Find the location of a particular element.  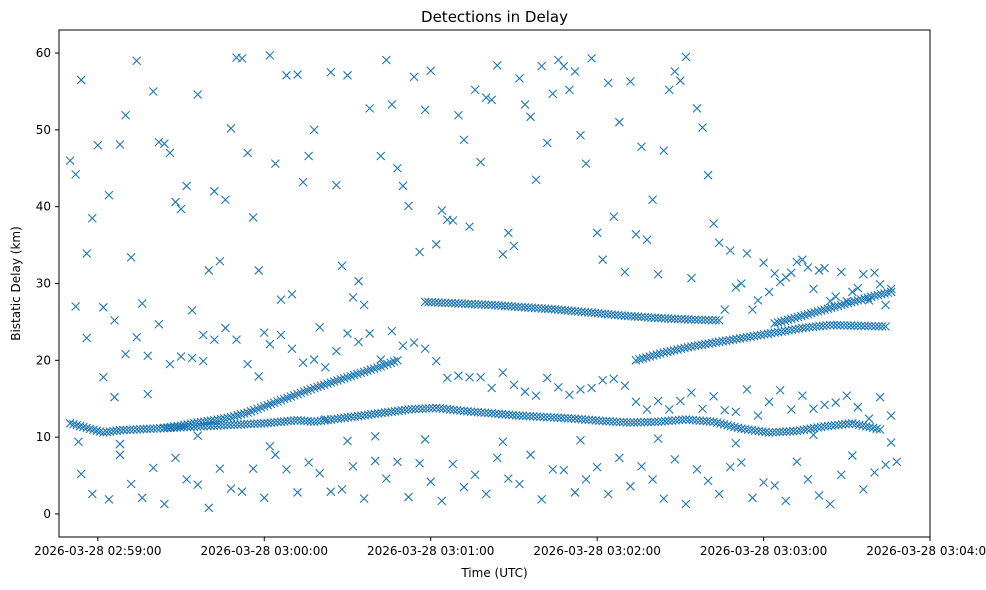

x-tick-label: 2026-03-28 03:01:00 is located at coordinates (430, 551).